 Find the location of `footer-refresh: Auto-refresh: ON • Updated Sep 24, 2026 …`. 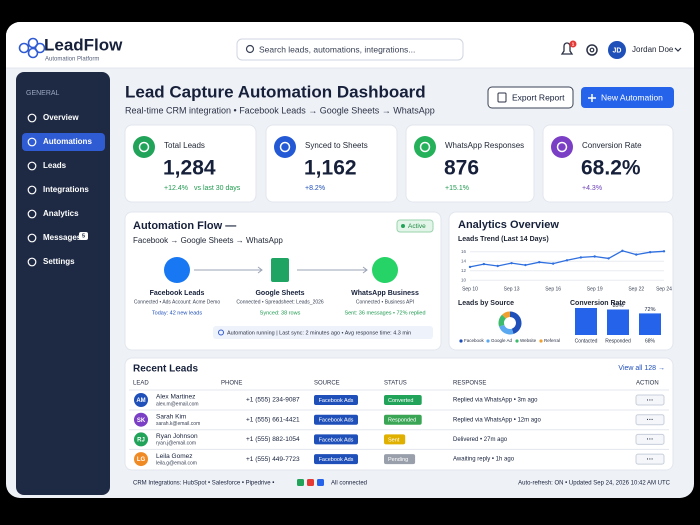

footer-refresh: Auto-refresh: ON • Updated Sep 24, 2026 … is located at coordinates (594, 484).